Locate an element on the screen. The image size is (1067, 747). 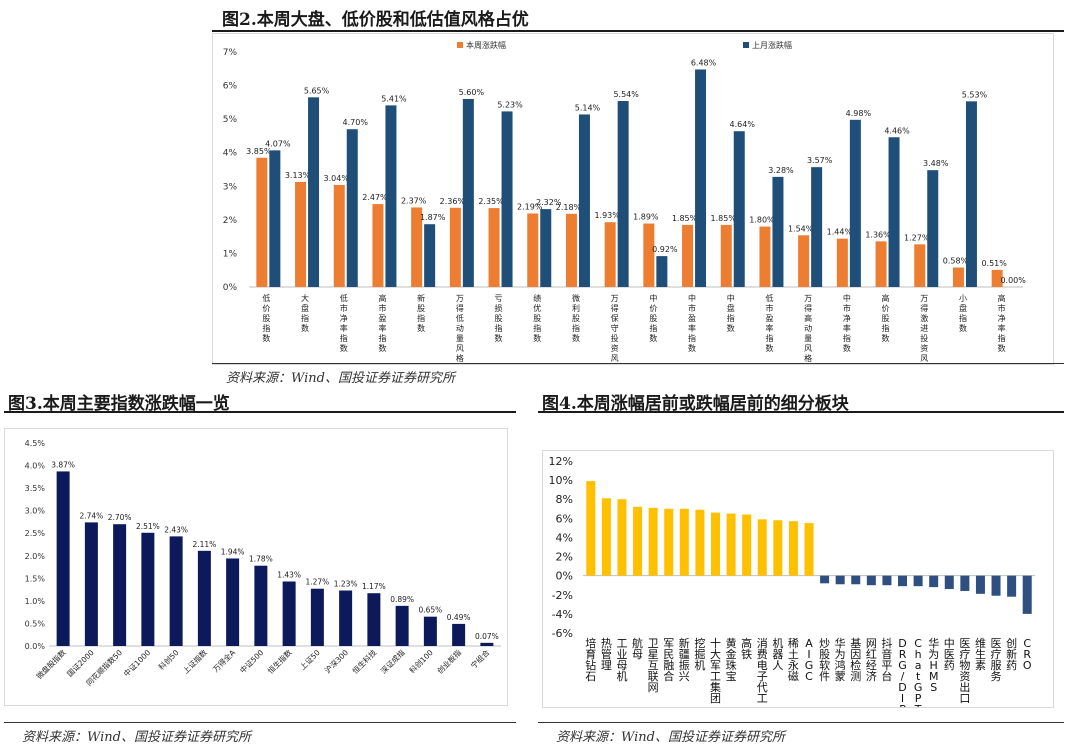
fig2-data-label: 5.23% is located at coordinates (510, 104).